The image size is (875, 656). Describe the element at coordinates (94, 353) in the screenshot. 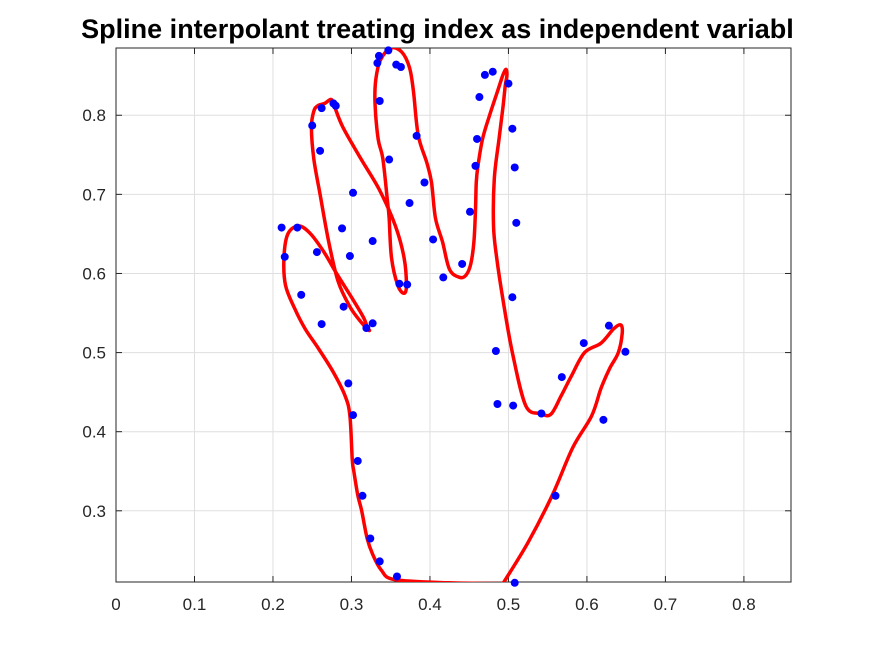

I see `y-tick-label: 0.5` at that location.